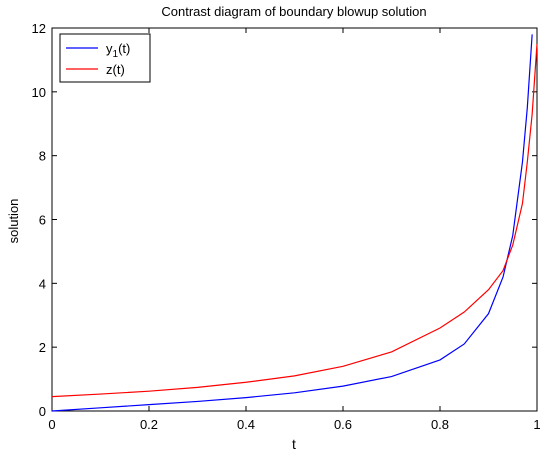  What do you see at coordinates (39, 92) in the screenshot?
I see `y-tick-label: 10` at bounding box center [39, 92].